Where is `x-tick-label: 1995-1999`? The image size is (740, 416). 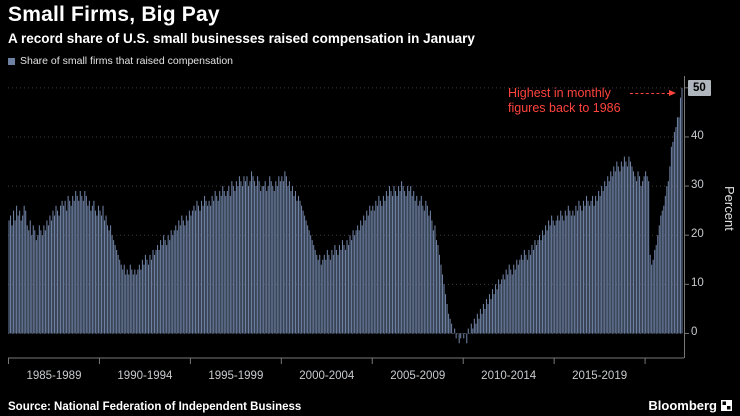 x-tick-label: 1995-1999 is located at coordinates (236, 376).